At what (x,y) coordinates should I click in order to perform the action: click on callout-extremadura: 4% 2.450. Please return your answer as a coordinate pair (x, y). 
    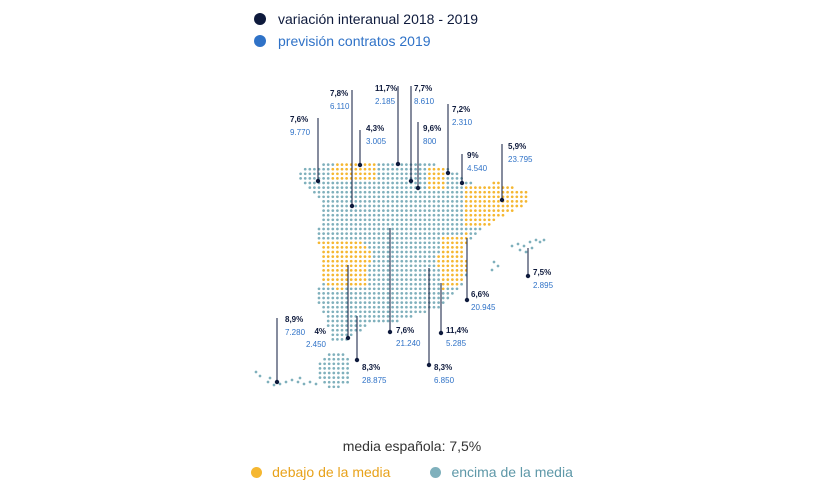
    Looking at the image, I should click on (328, 307).